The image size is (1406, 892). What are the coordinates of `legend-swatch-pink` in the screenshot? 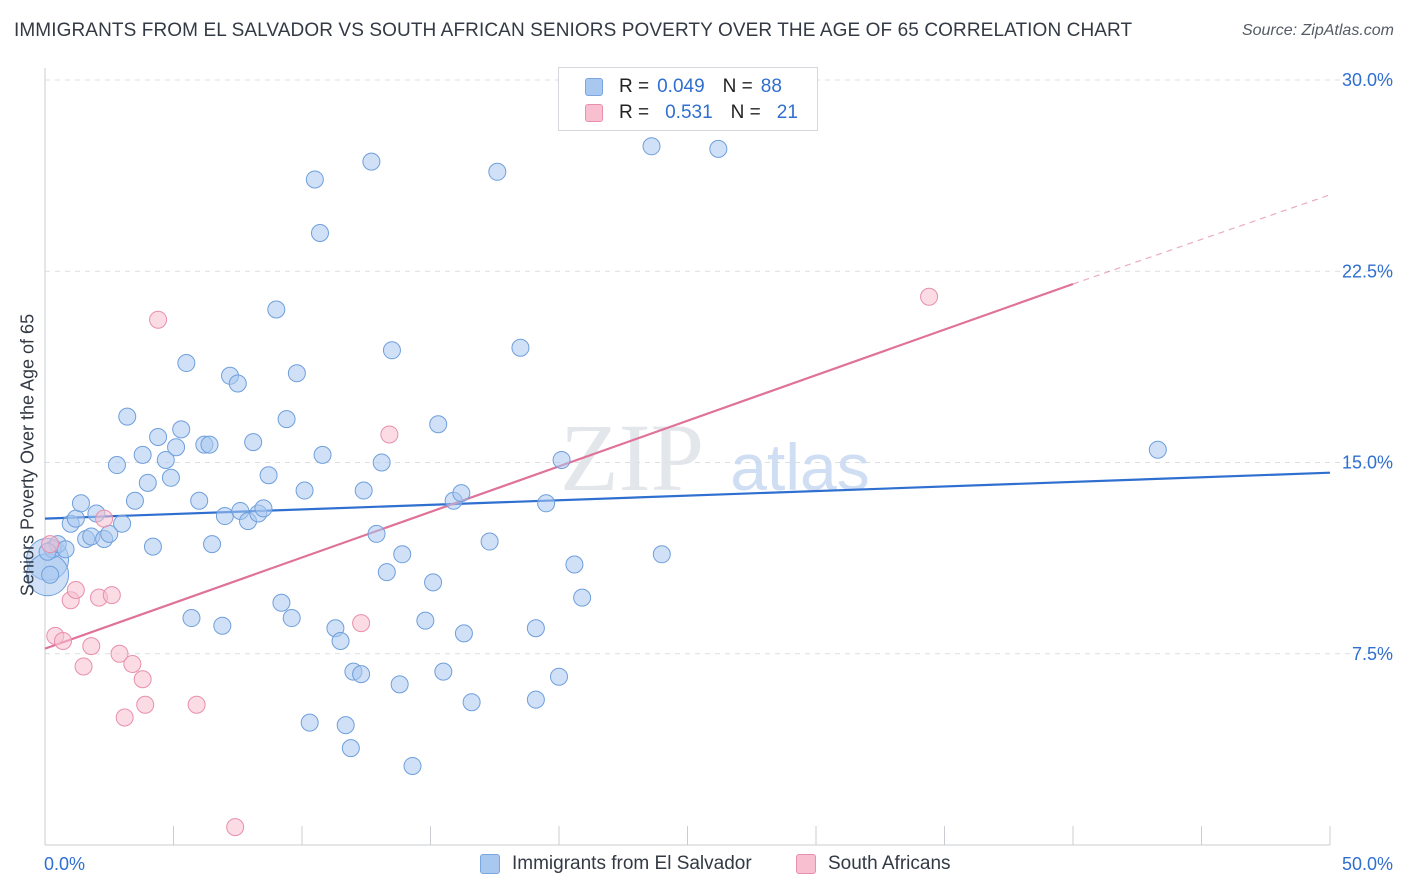 It's located at (594, 113).